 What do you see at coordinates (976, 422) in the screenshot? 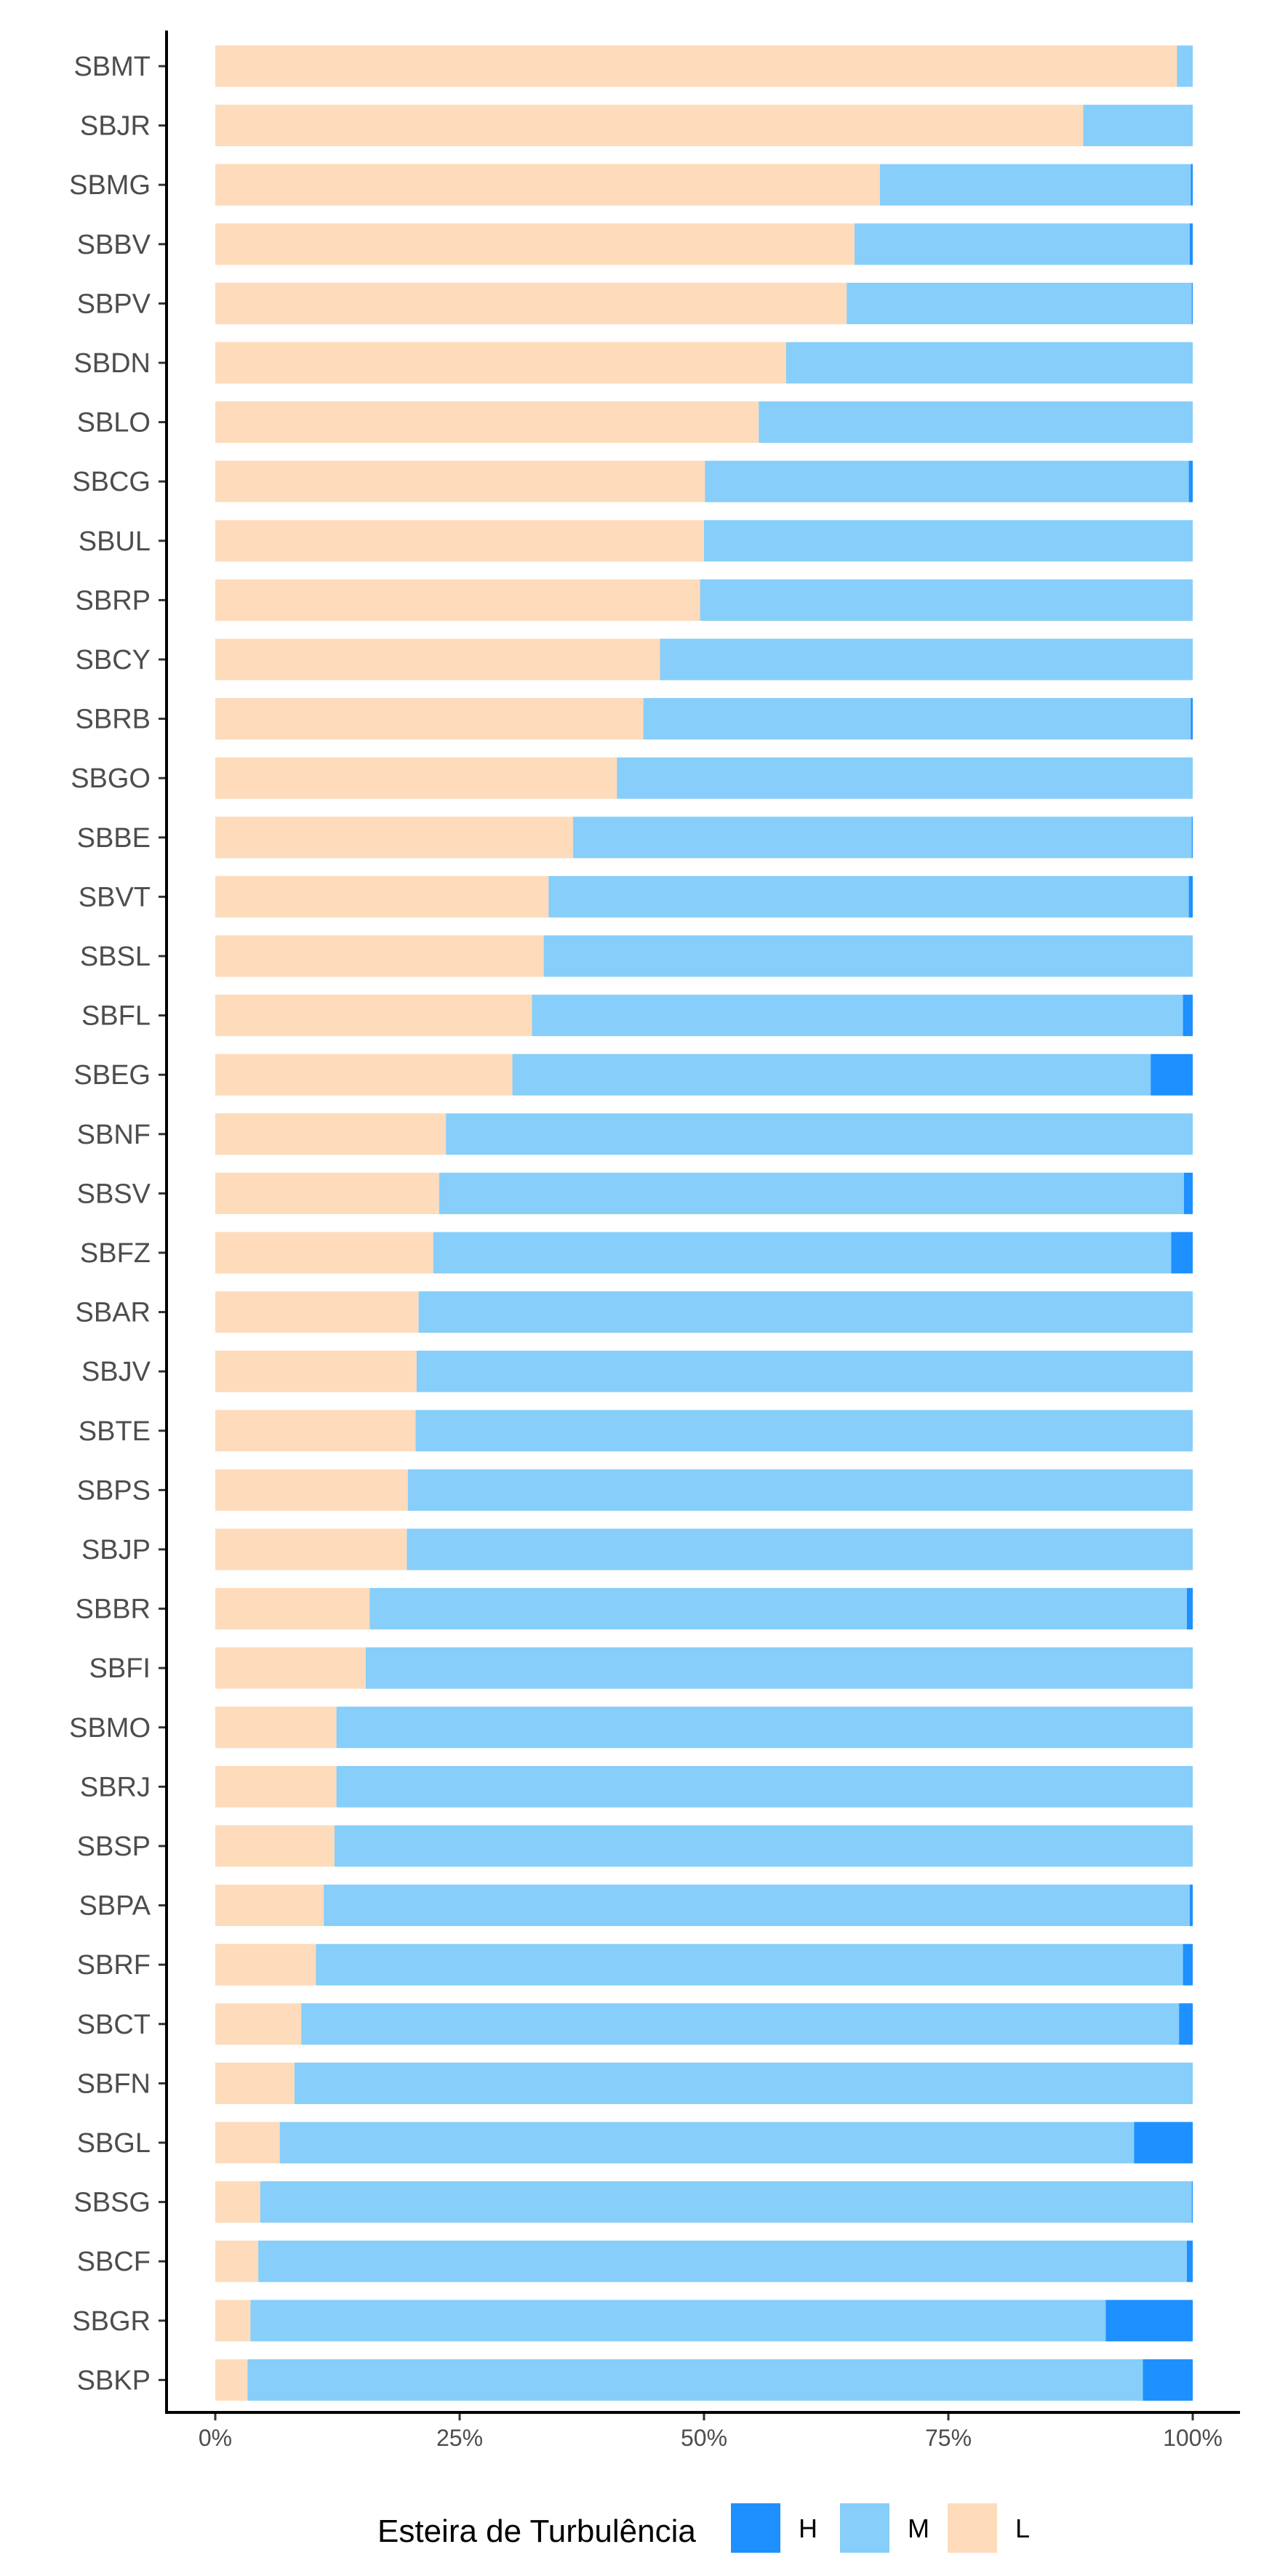
I see `bar-sblo-m` at bounding box center [976, 422].